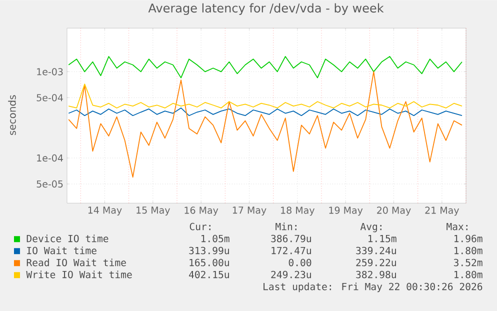 The height and width of the screenshot is (311, 497). What do you see at coordinates (376, 274) in the screenshot?
I see `text: 382.98u` at bounding box center [376, 274].